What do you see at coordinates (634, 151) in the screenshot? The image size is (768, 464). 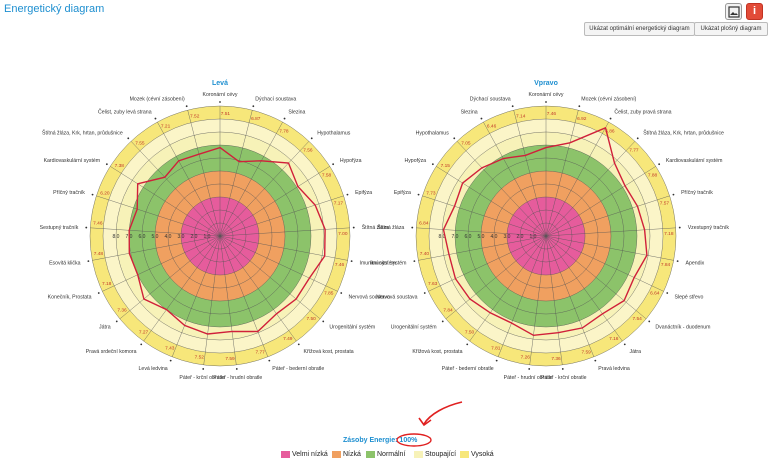 I see `value-label: 7.77` at bounding box center [634, 151].